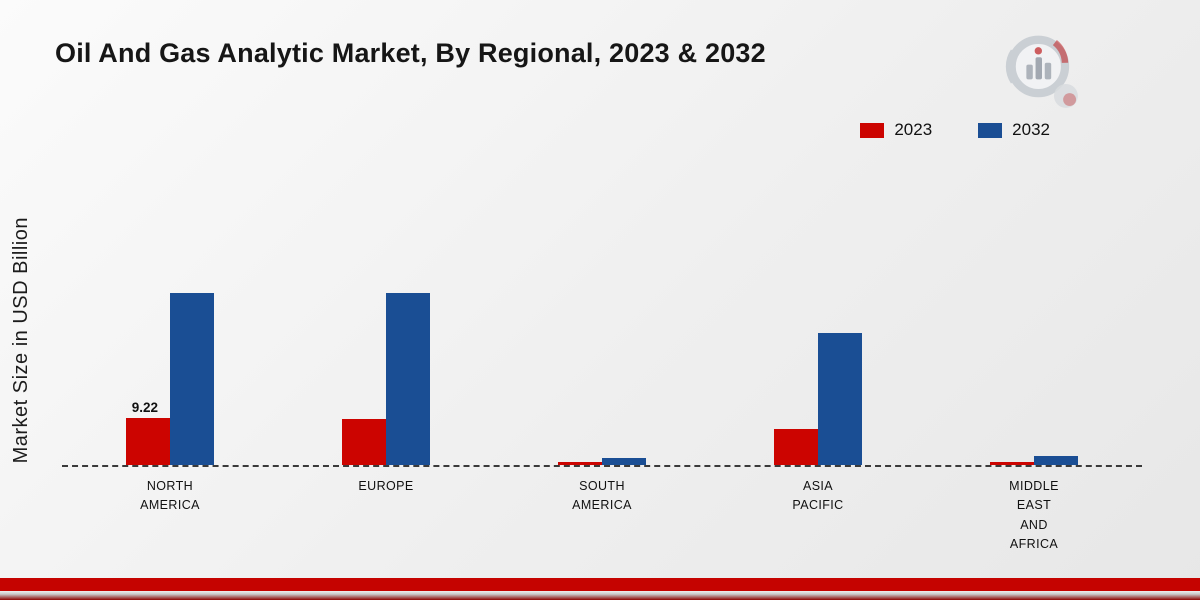  What do you see at coordinates (1031, 129) in the screenshot?
I see `legend-label-2032: 2032` at bounding box center [1031, 129].